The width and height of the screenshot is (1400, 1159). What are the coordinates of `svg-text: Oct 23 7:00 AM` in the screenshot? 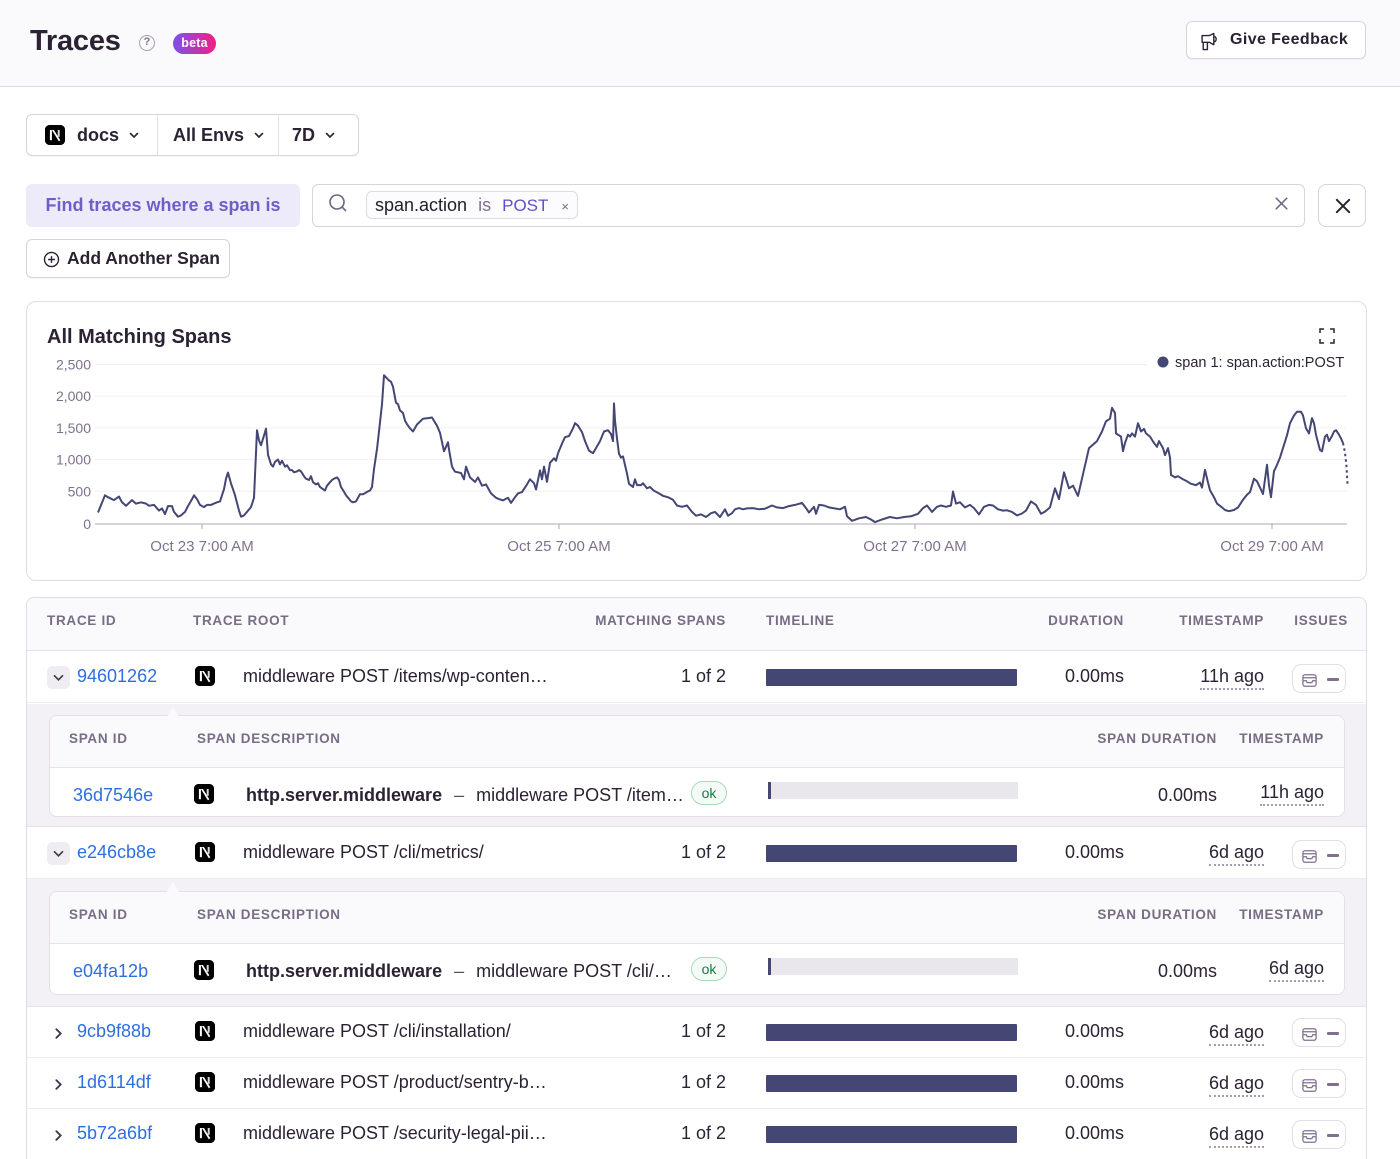 It's located at (201, 546).